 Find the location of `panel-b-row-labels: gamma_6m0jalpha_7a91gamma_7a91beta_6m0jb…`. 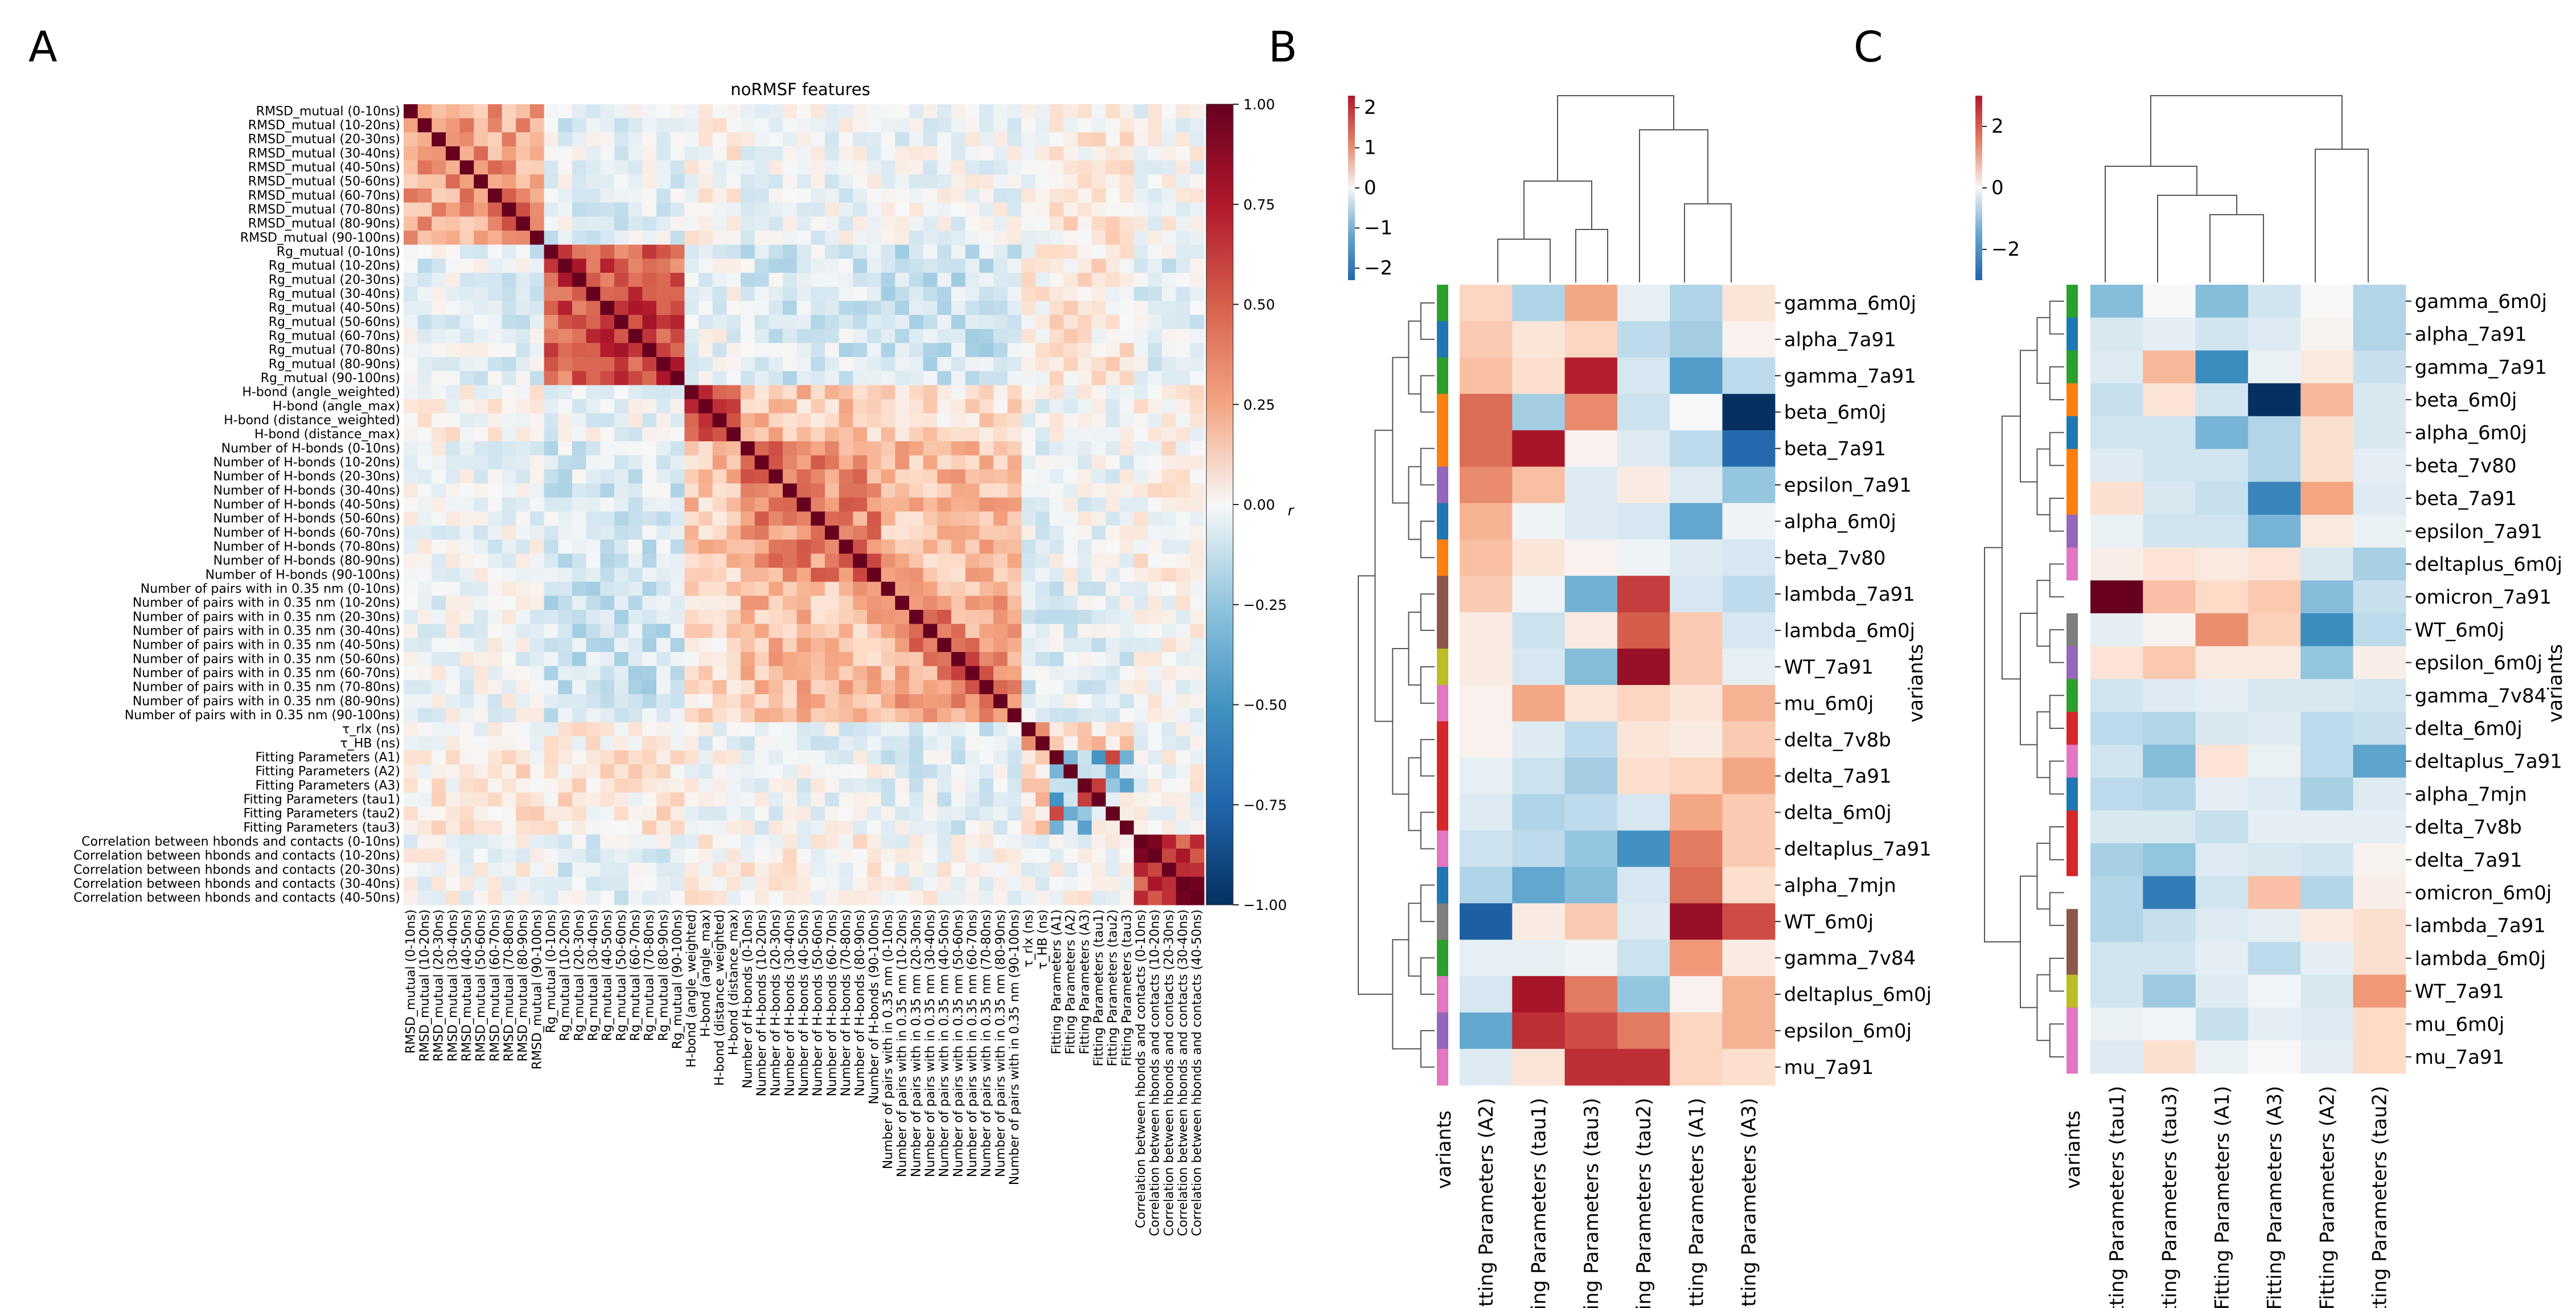

panel-b-row-labels: gamma_6m0jalpha_7a91gamma_7a91beta_6m0jb… is located at coordinates (1853, 685).